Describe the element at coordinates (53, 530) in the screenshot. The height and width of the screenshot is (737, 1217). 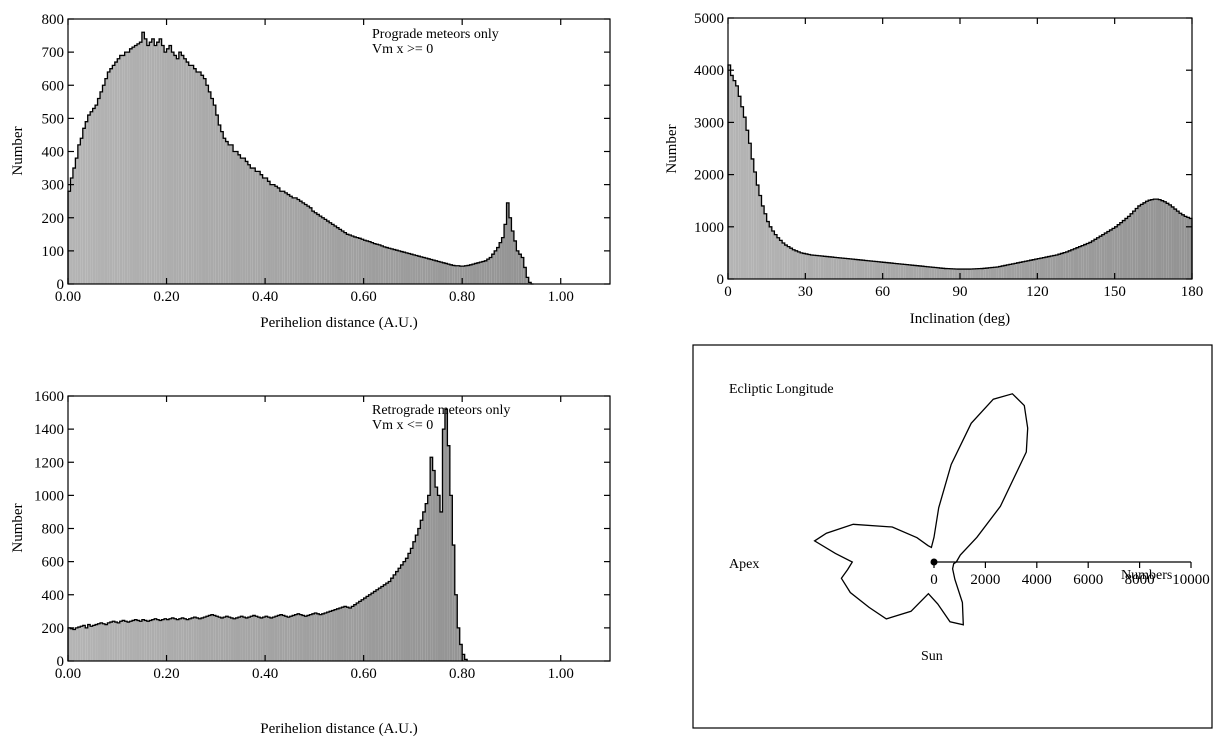
I see `retrograde-y-tick-label: 800` at that location.